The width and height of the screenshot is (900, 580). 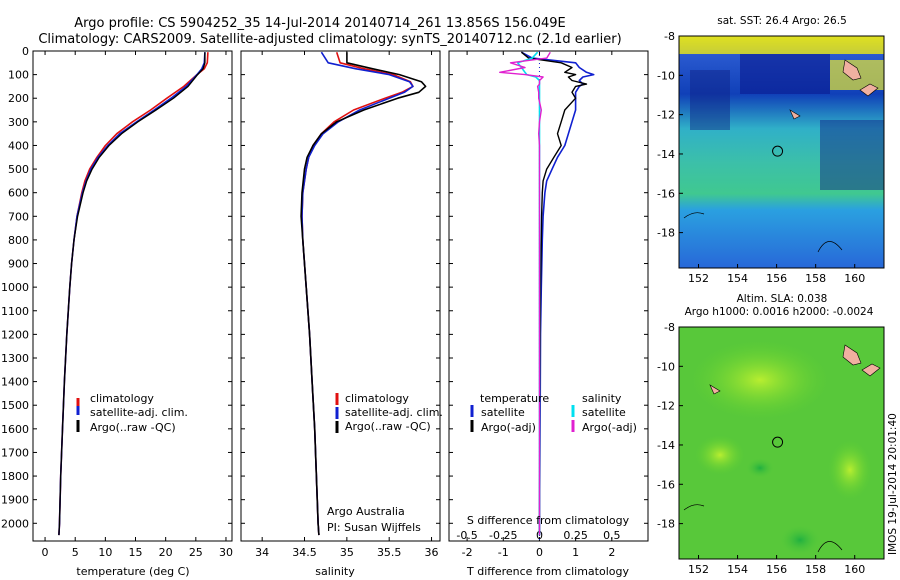 I want to click on y-tick-label: 1600, so click(x=15, y=429).